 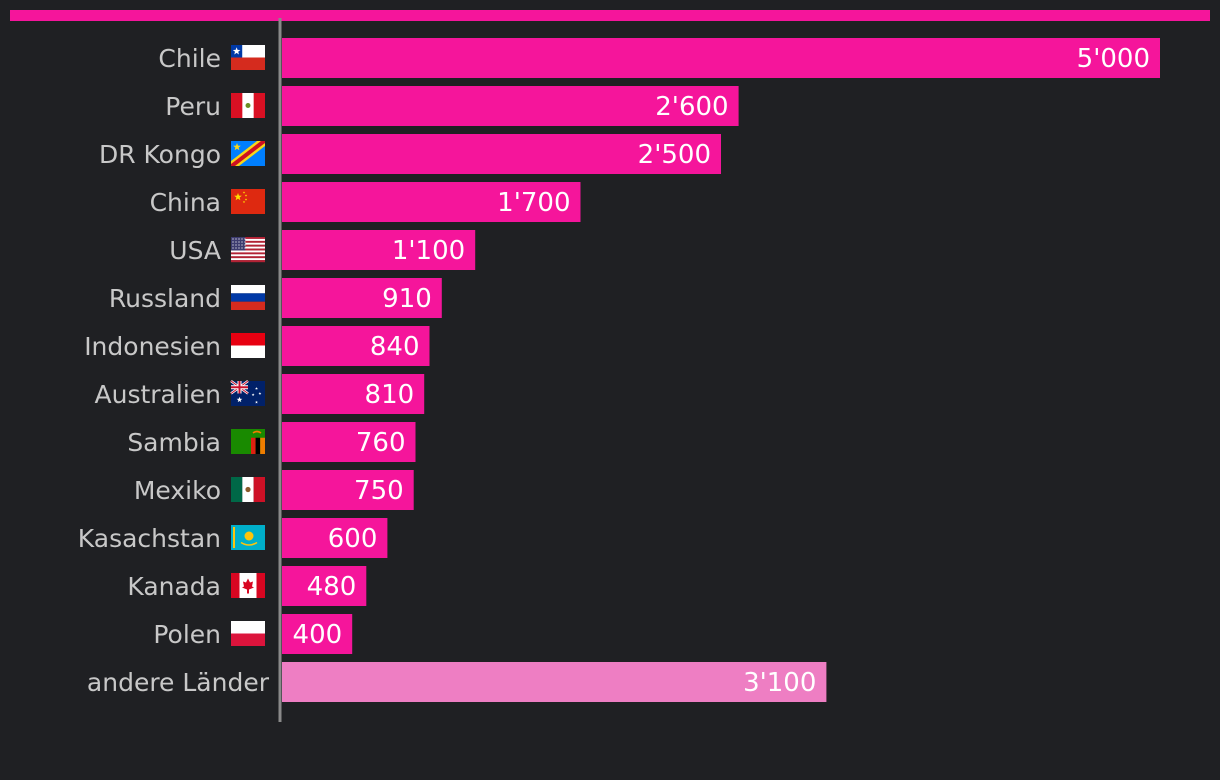 What do you see at coordinates (381, 443) in the screenshot?
I see `value-label-sambia: 760` at bounding box center [381, 443].